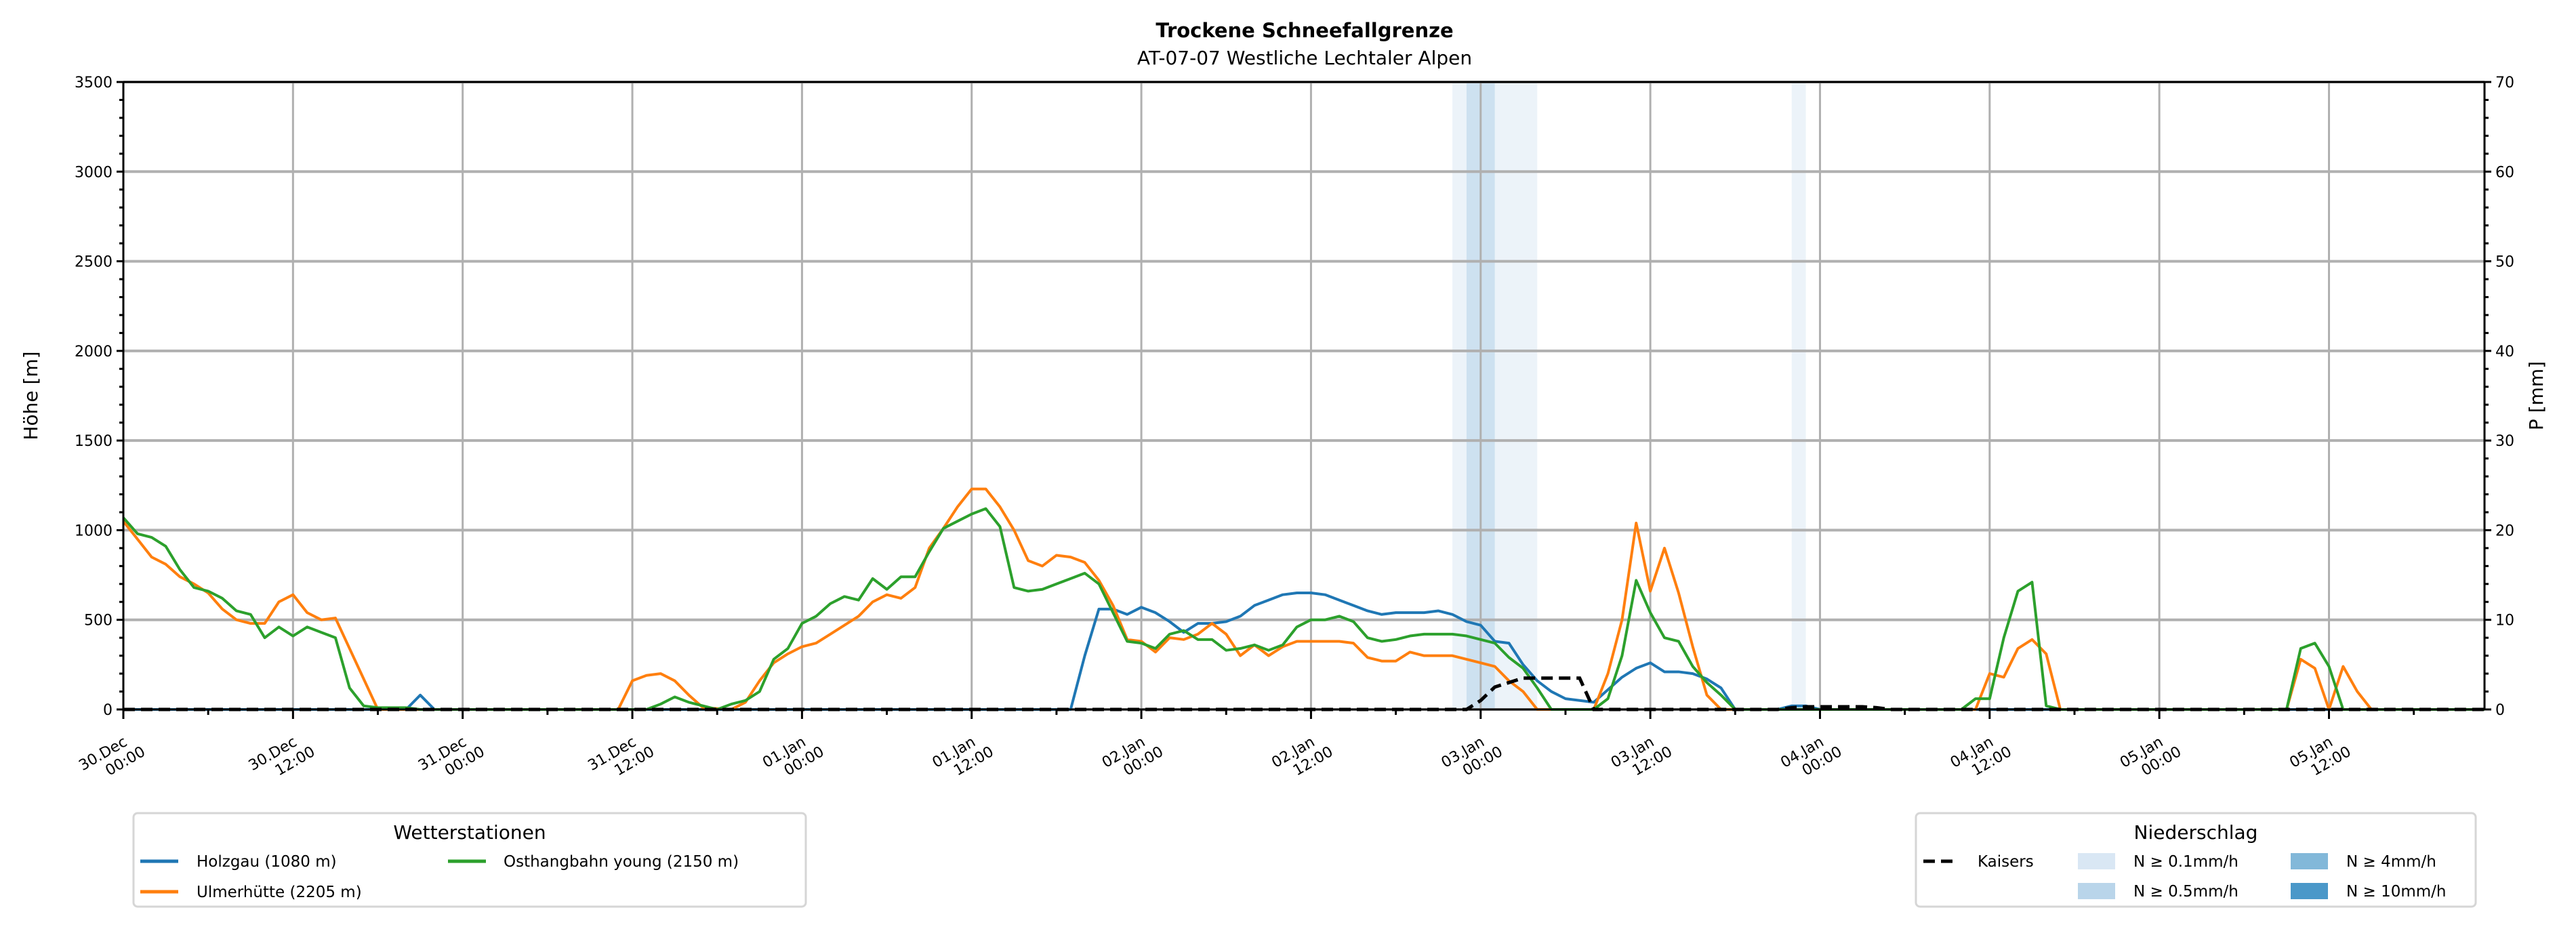 This screenshot has height=929, width=2576. Describe the element at coordinates (793, 757) in the screenshot. I see `x-tick-label: 01.Jan00:00` at that location.